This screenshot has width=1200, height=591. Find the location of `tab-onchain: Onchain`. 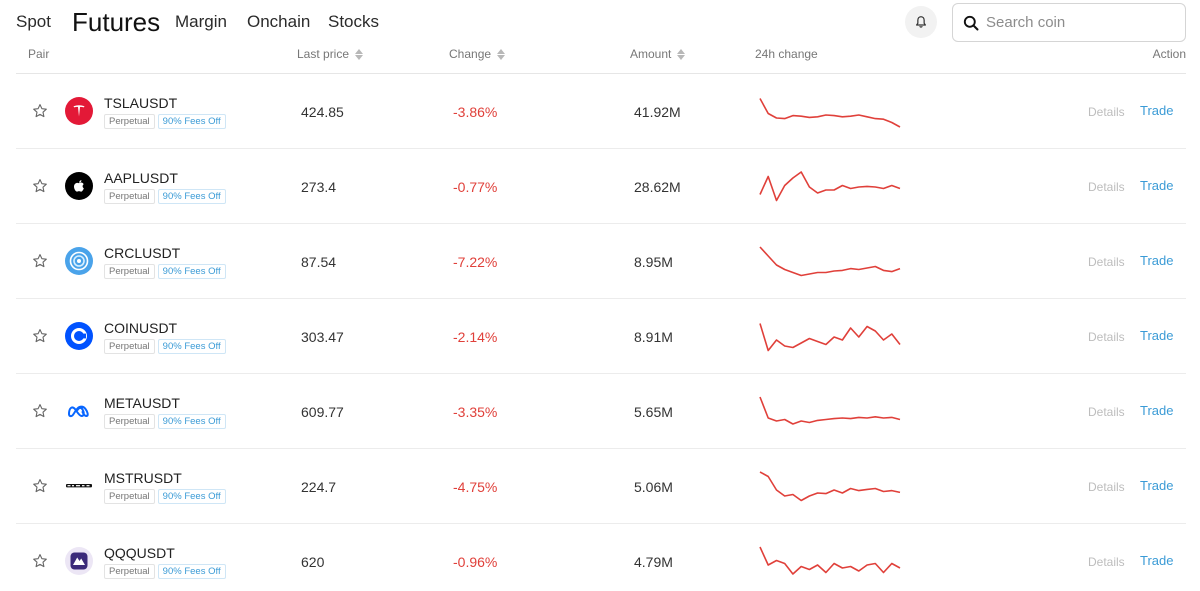

tab-onchain: Onchain is located at coordinates (279, 21).